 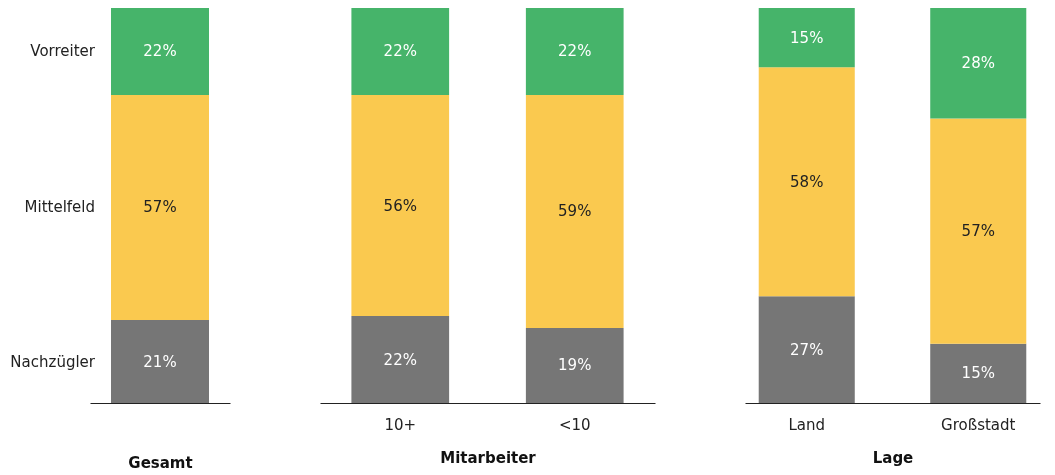 I want to click on x-axis-title: Mitarbeiter, so click(x=488, y=457).